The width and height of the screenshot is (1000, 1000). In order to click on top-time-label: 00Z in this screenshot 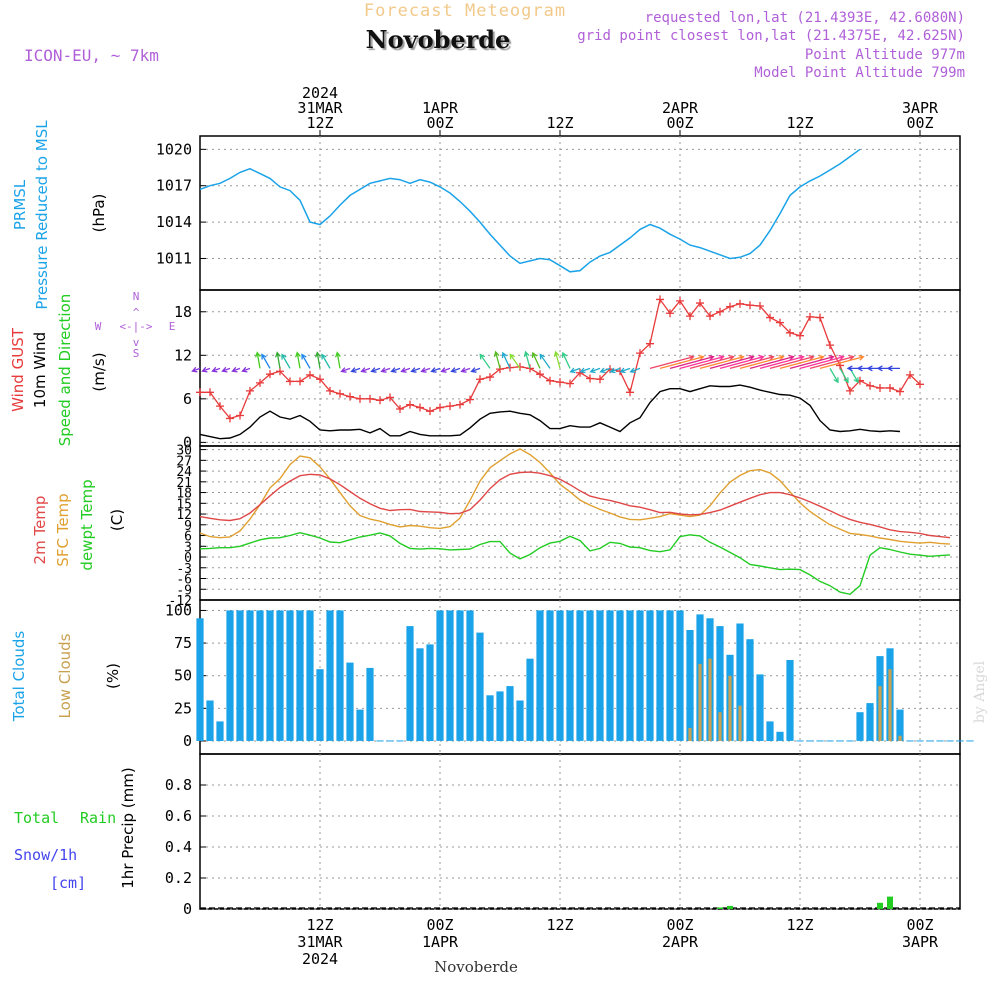, I will do `click(679, 123)`.